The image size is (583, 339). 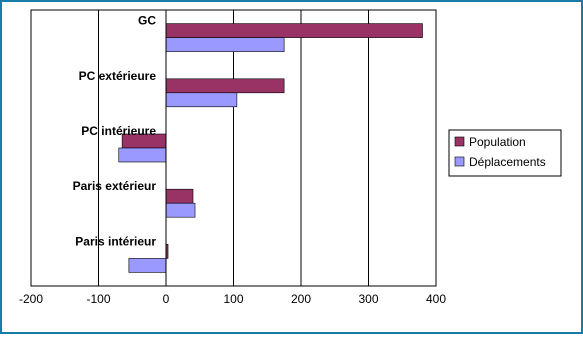 I want to click on x-axis-tick-labels: -200 -100 0 100 200 300 400, so click(x=232, y=299).